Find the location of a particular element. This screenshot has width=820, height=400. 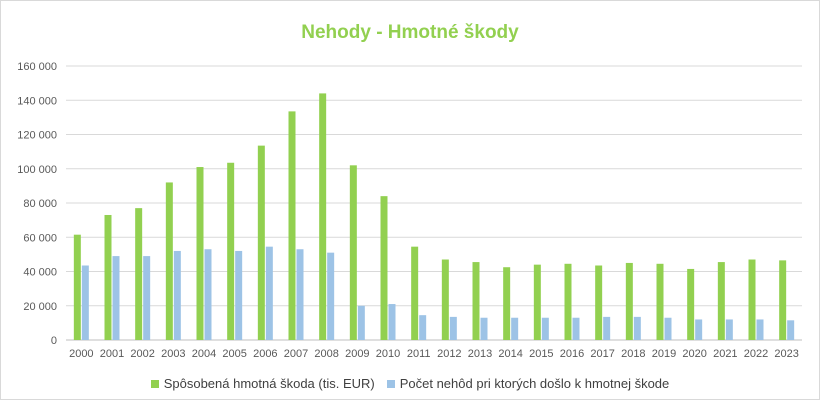

chart-title: Nehody - Hmotné škody is located at coordinates (410, 32).